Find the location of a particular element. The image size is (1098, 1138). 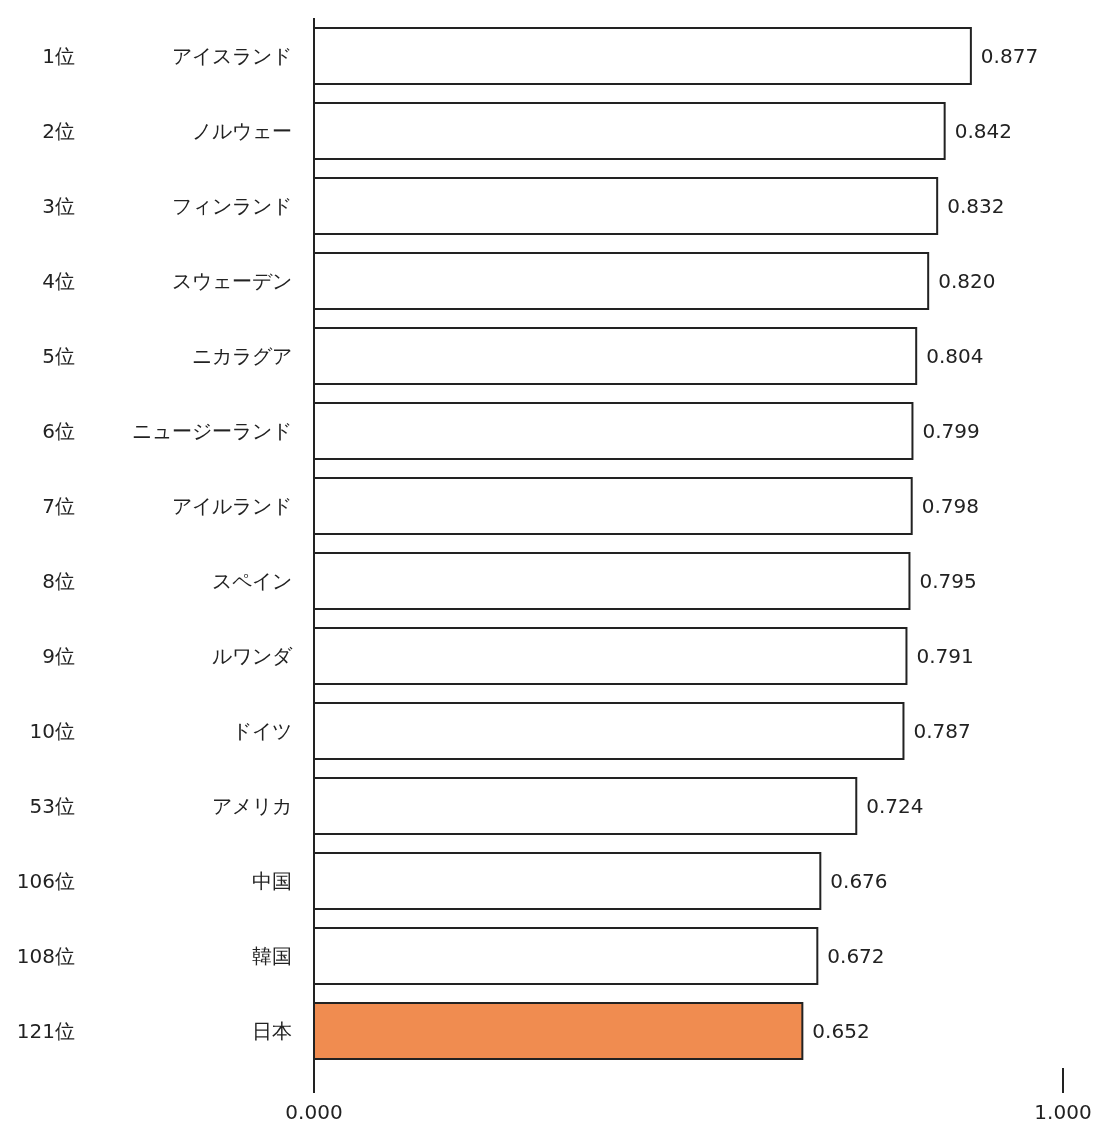

text: 8位 is located at coordinates (58, 580).